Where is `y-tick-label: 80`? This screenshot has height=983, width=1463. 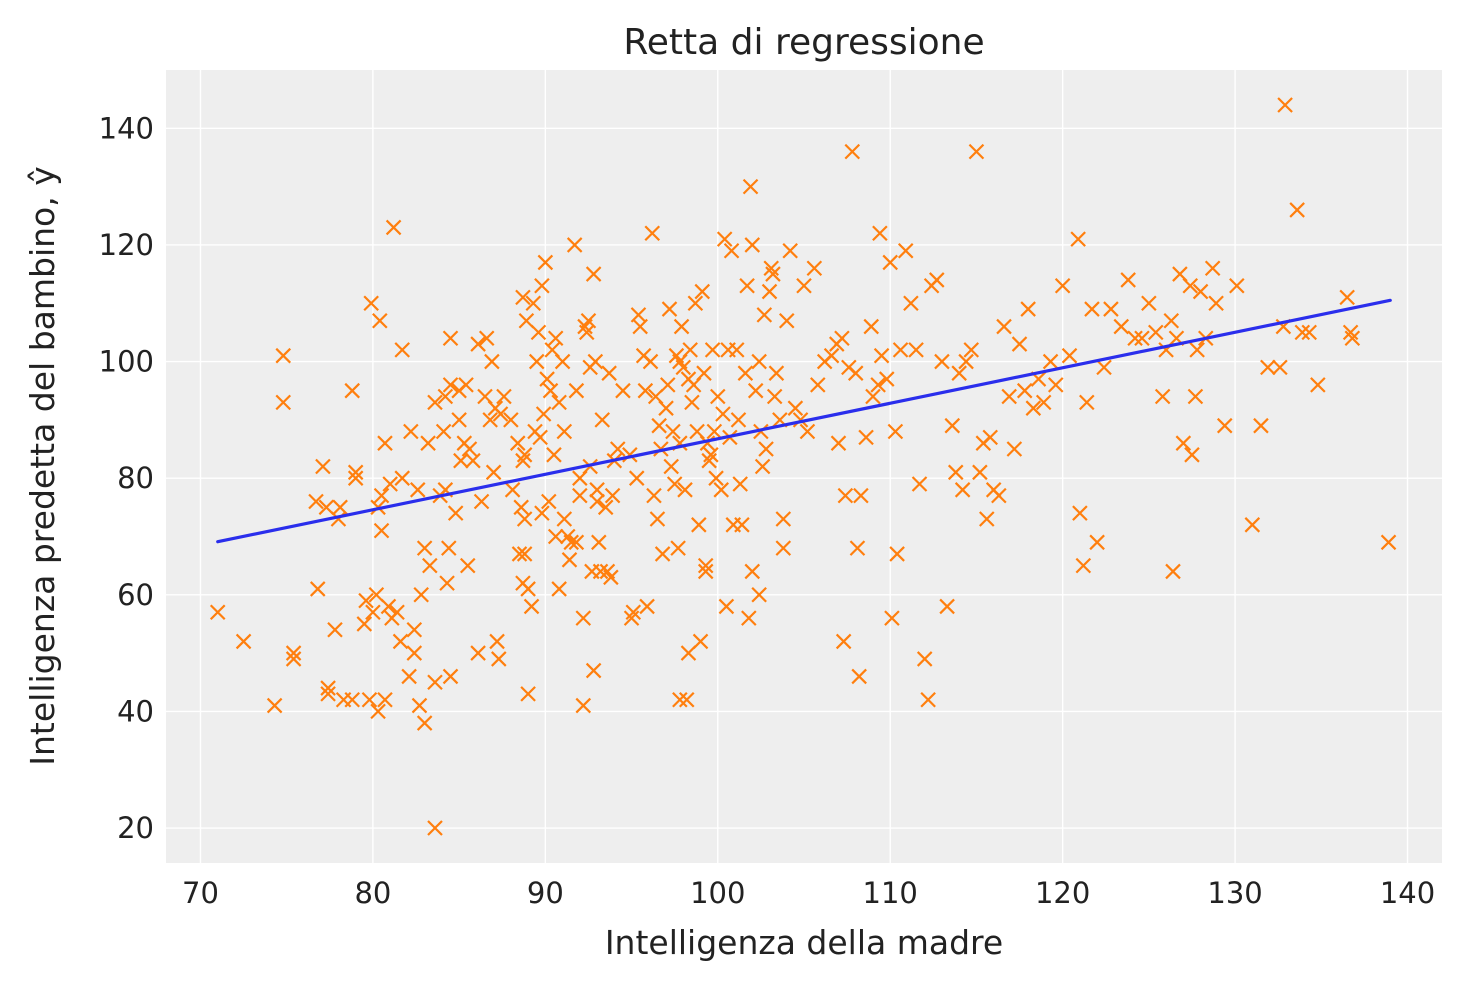 y-tick-label: 80 is located at coordinates (135, 478).